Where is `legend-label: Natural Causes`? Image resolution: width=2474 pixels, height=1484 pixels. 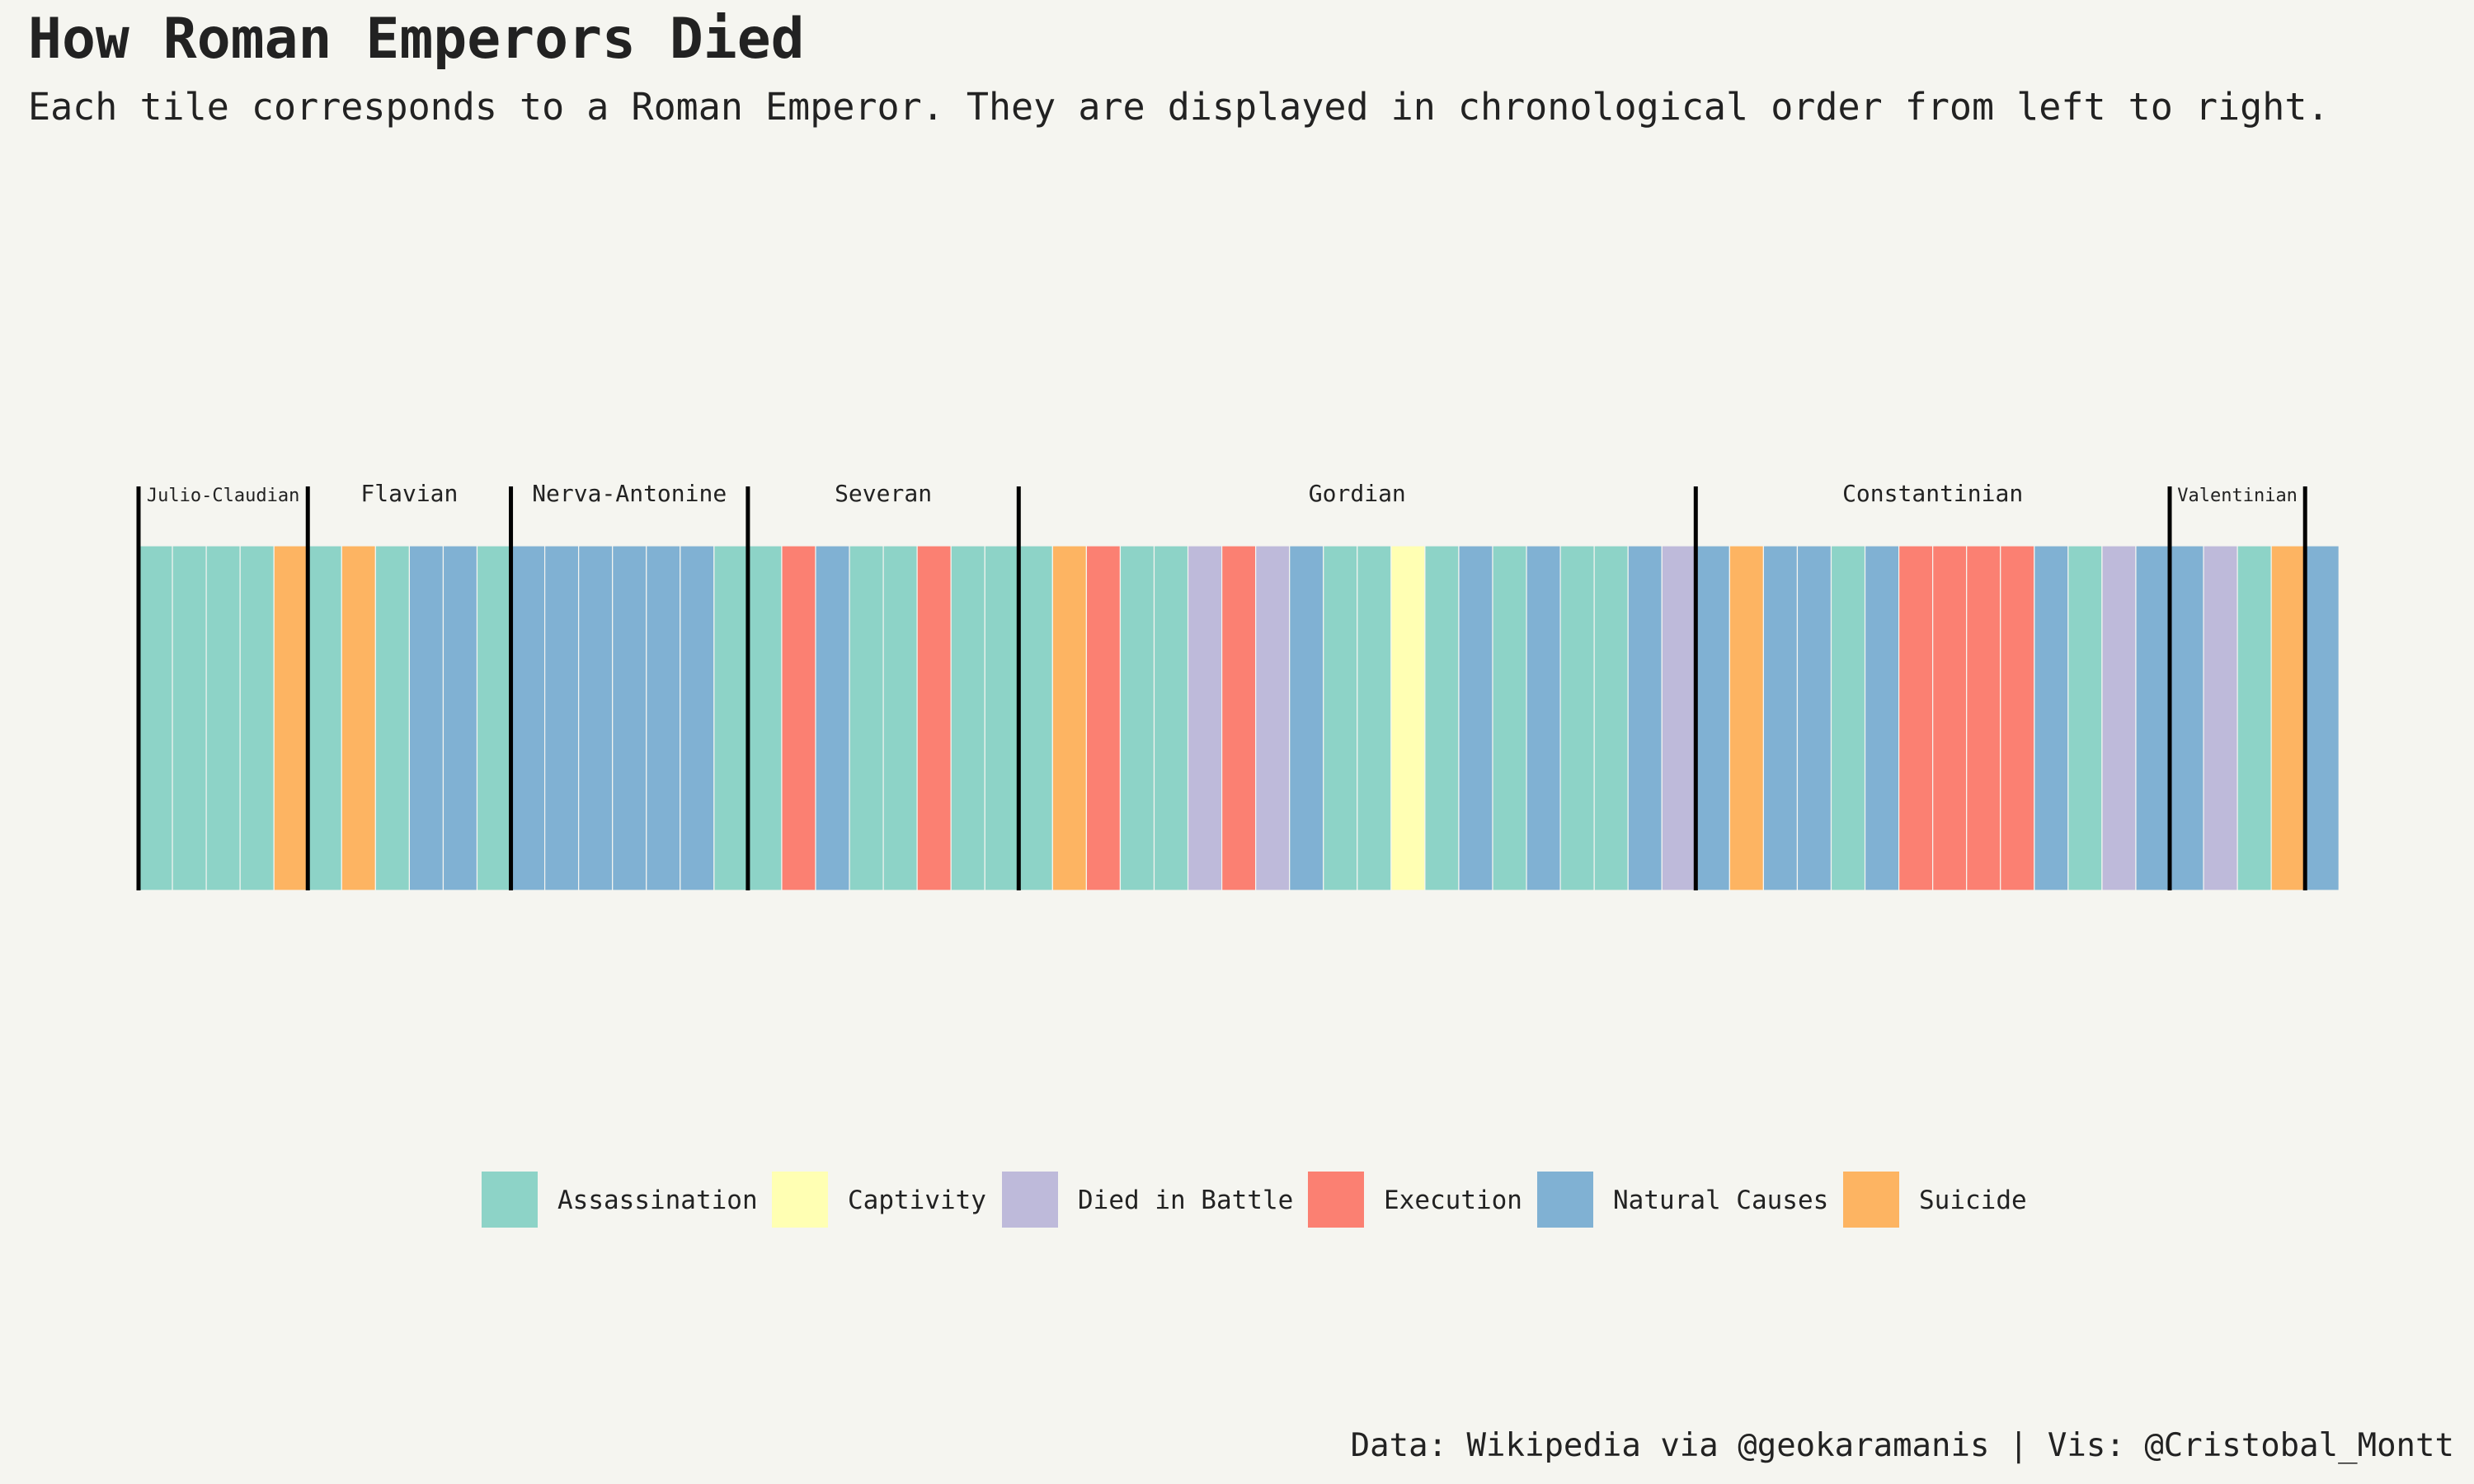
legend-label: Natural Causes is located at coordinates (1721, 1200).